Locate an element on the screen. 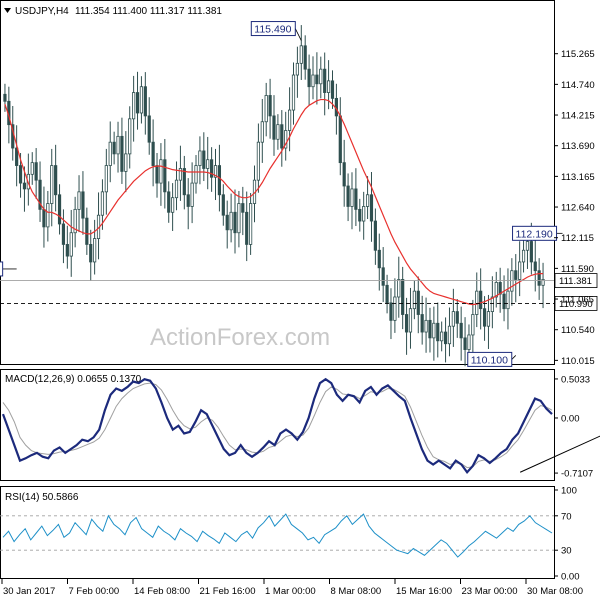  price-axis-label: 110.015 is located at coordinates (578, 361).